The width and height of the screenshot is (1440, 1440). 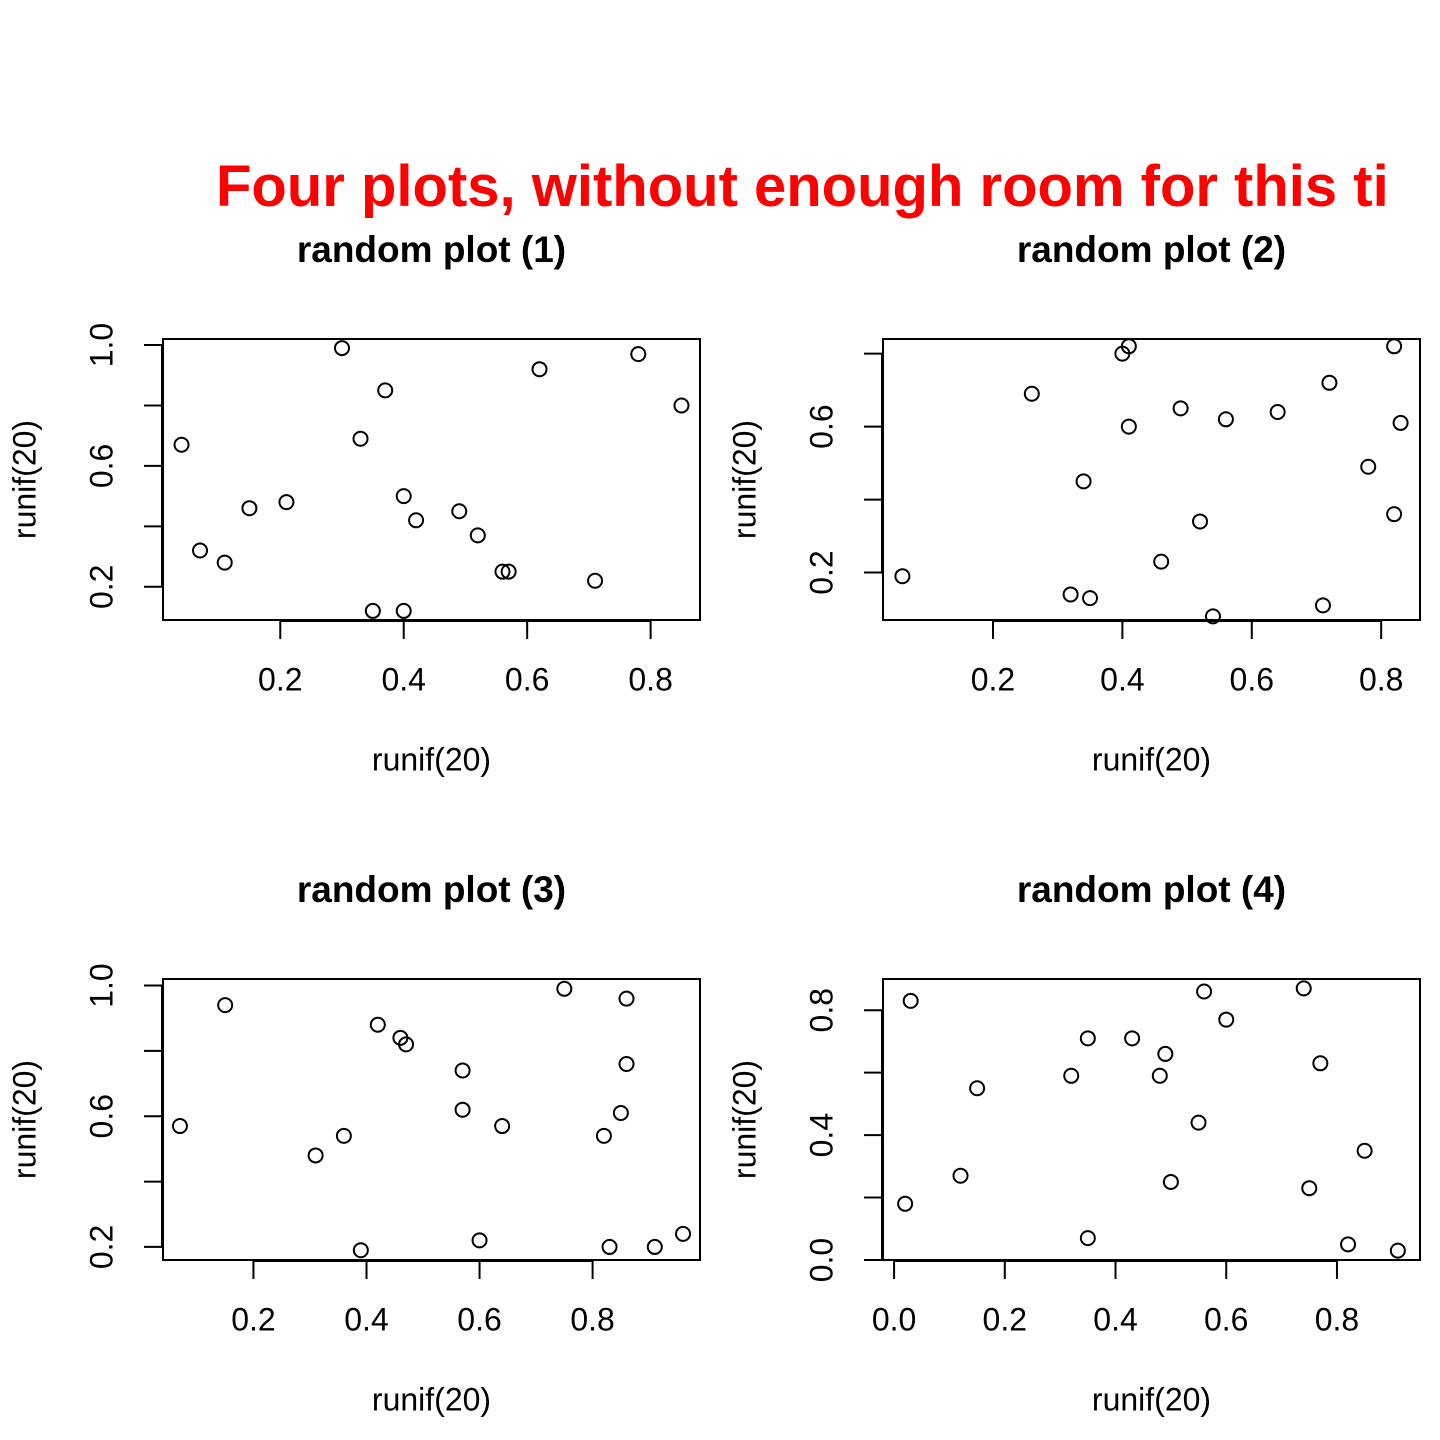 What do you see at coordinates (1151, 1399) in the screenshot?
I see `x-axis-label-4: runif(20)` at bounding box center [1151, 1399].